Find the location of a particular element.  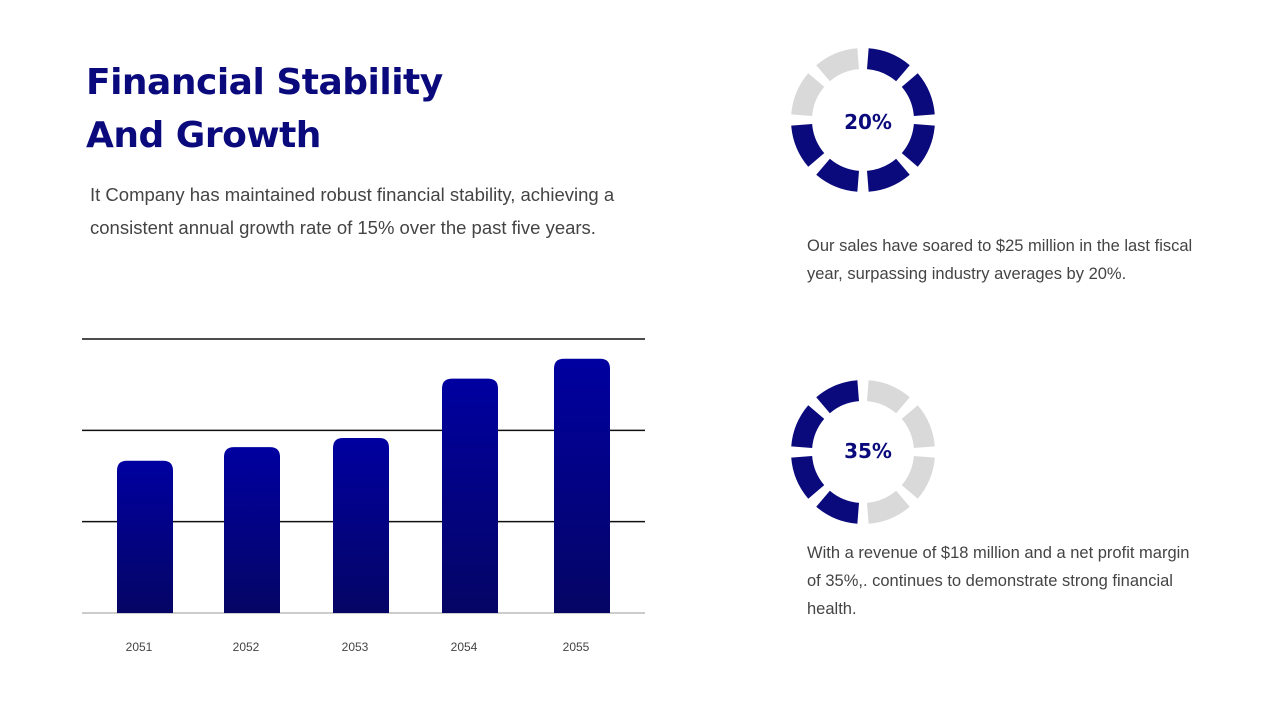

donut-chart-sales is located at coordinates (863, 120).